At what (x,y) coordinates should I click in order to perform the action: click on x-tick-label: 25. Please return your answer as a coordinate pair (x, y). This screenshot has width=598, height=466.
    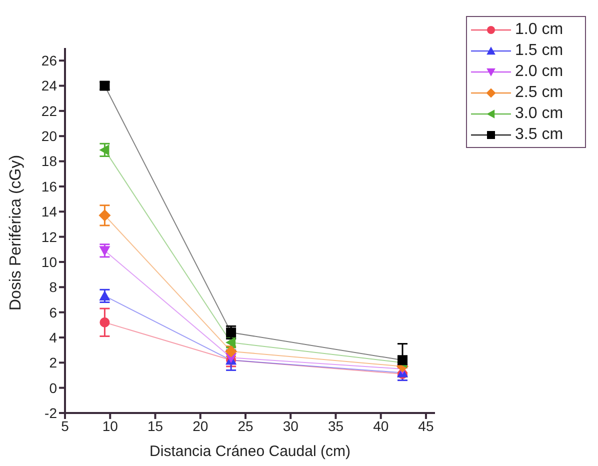
    Looking at the image, I should click on (246, 426).